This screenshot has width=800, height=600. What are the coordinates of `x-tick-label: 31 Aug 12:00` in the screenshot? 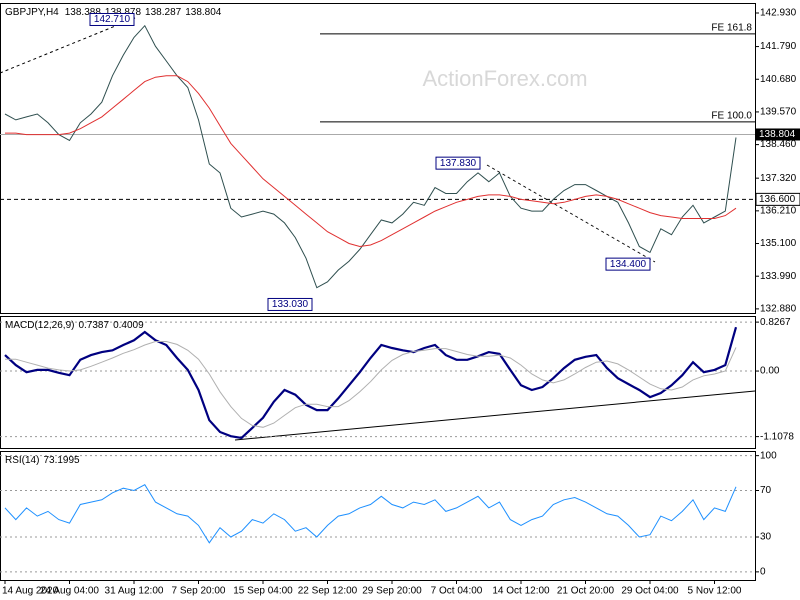 It's located at (134, 591).